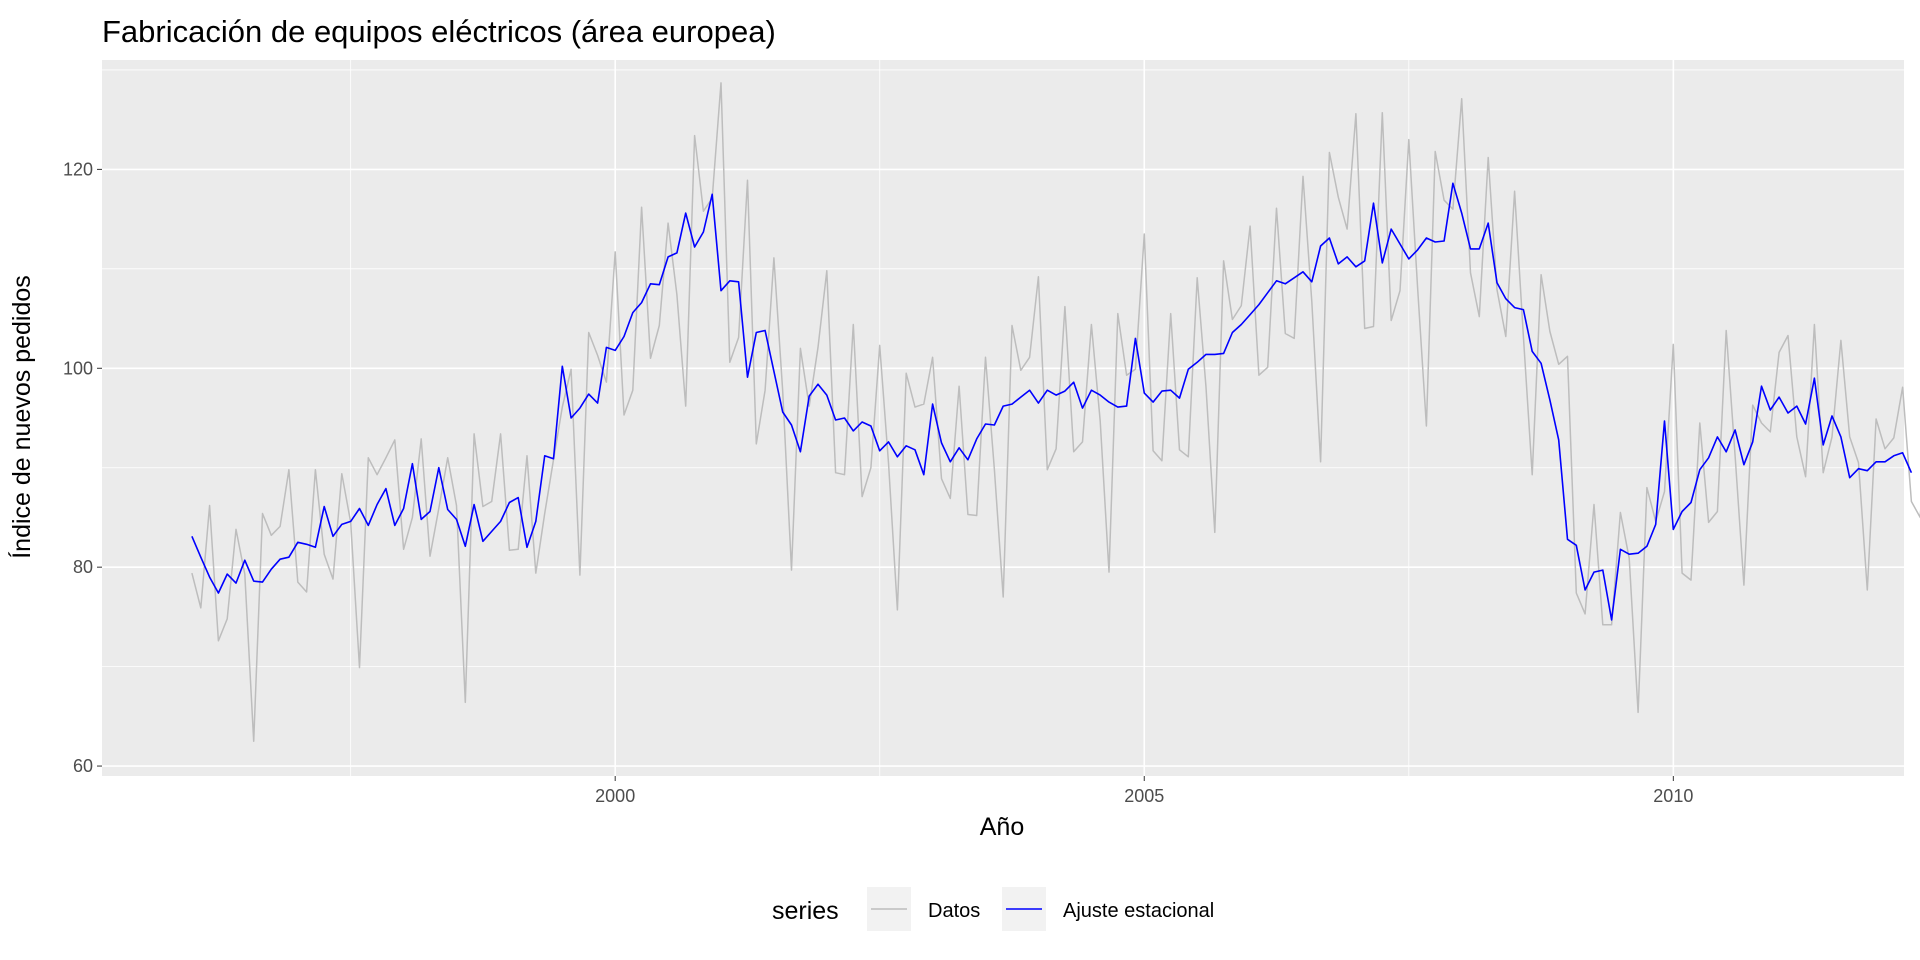 The width and height of the screenshot is (1920, 960). What do you see at coordinates (1138, 911) in the screenshot?
I see `legend-label-ajuste-estacional: Ajuste estacional` at bounding box center [1138, 911].